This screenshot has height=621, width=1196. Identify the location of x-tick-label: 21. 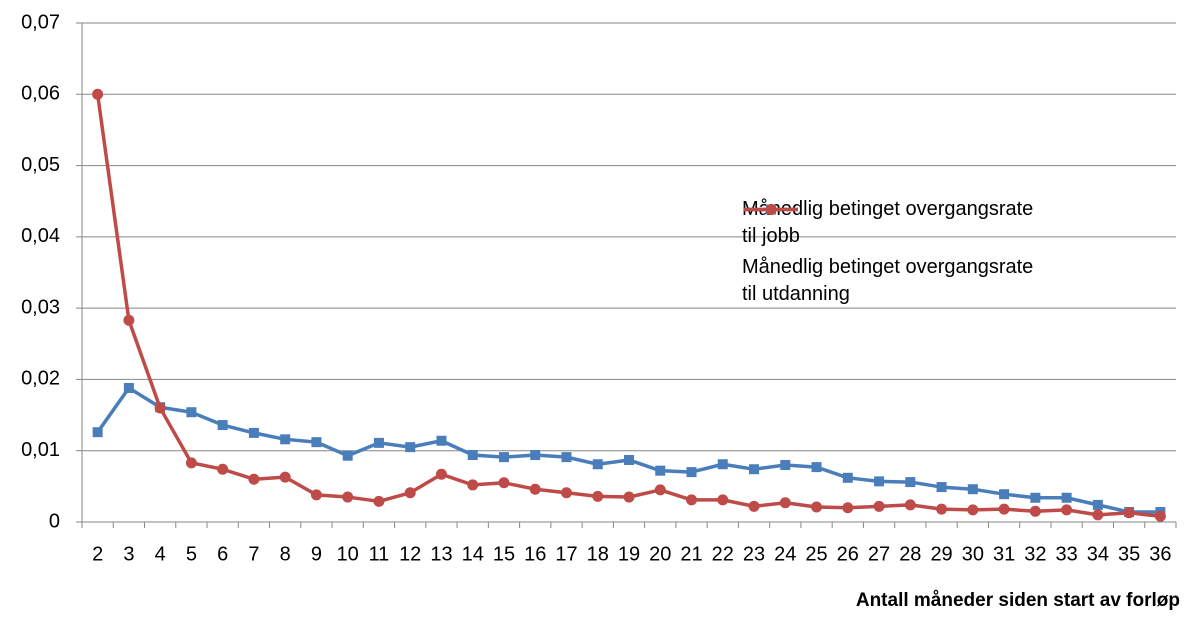
(691, 554).